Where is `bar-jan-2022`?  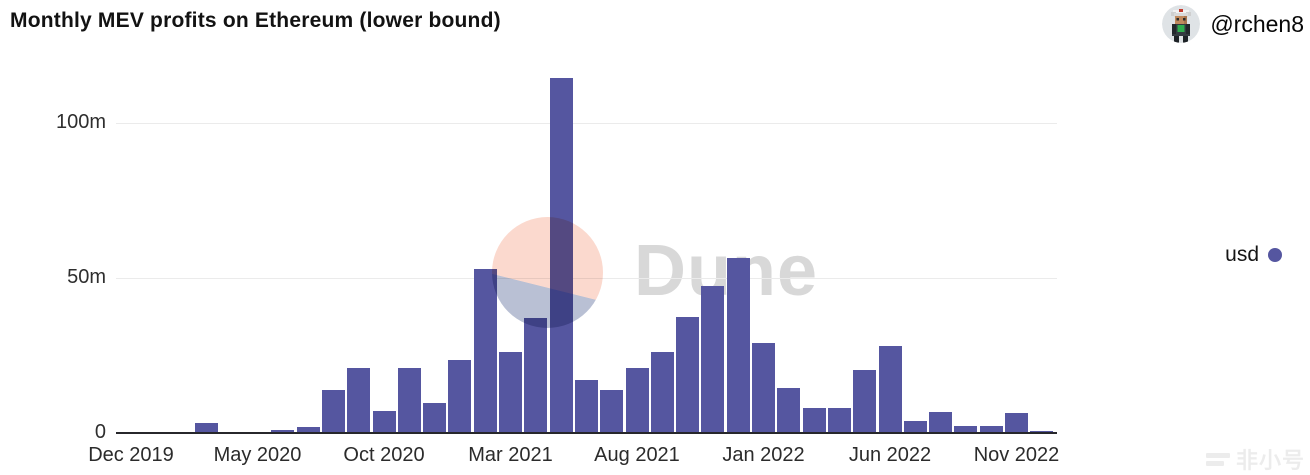 bar-jan-2022 is located at coordinates (763, 388).